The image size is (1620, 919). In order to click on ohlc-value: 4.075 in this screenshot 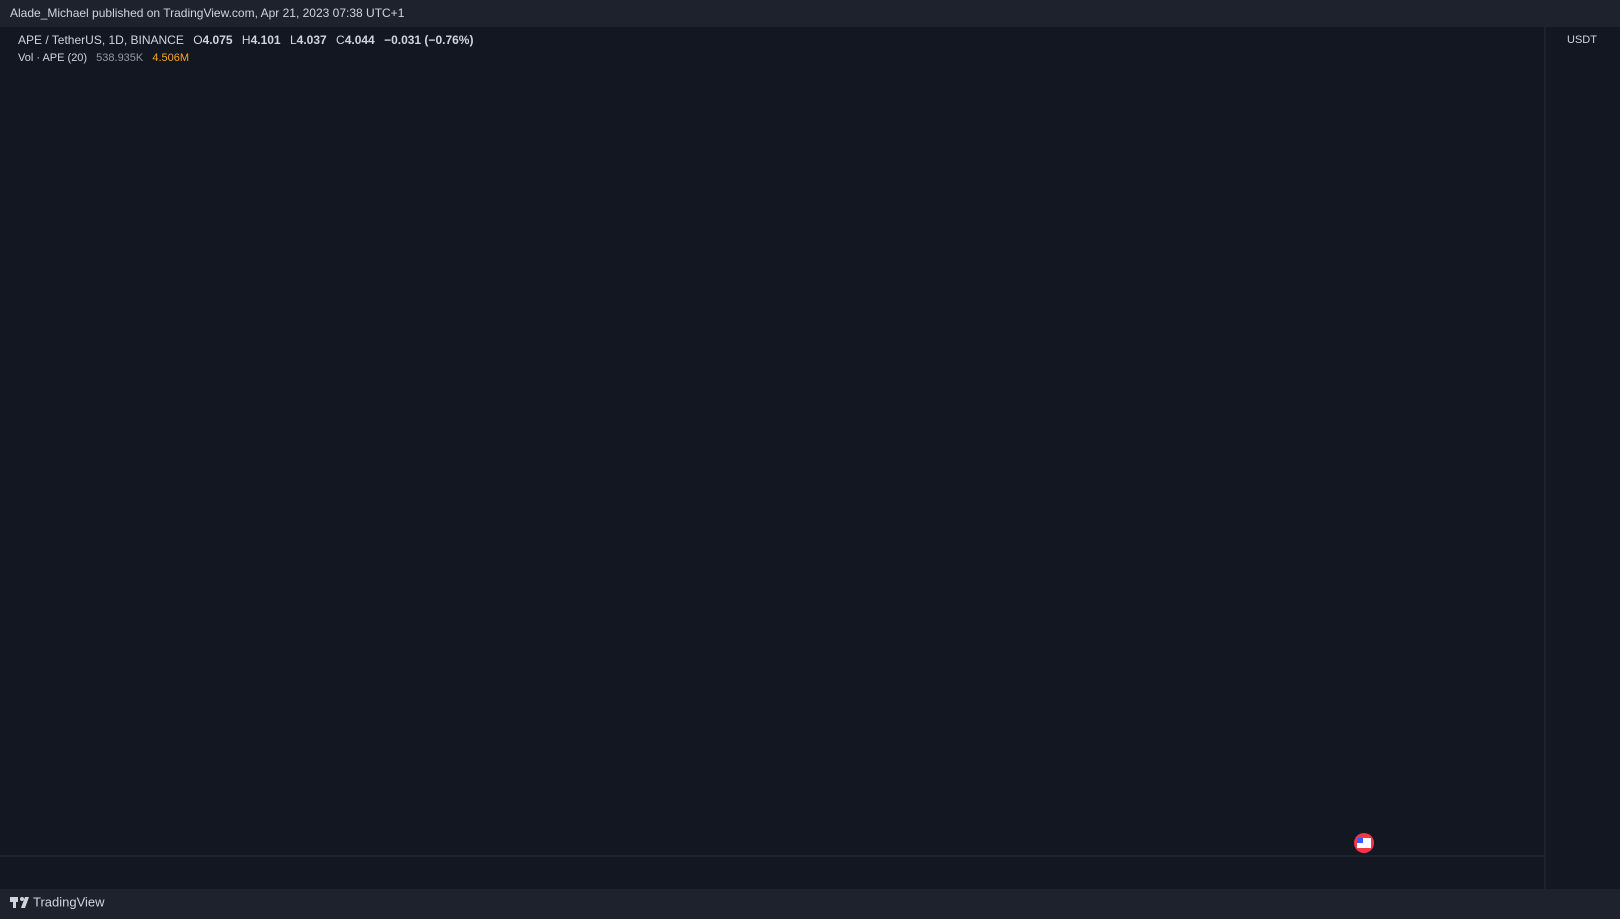, I will do `click(218, 40)`.